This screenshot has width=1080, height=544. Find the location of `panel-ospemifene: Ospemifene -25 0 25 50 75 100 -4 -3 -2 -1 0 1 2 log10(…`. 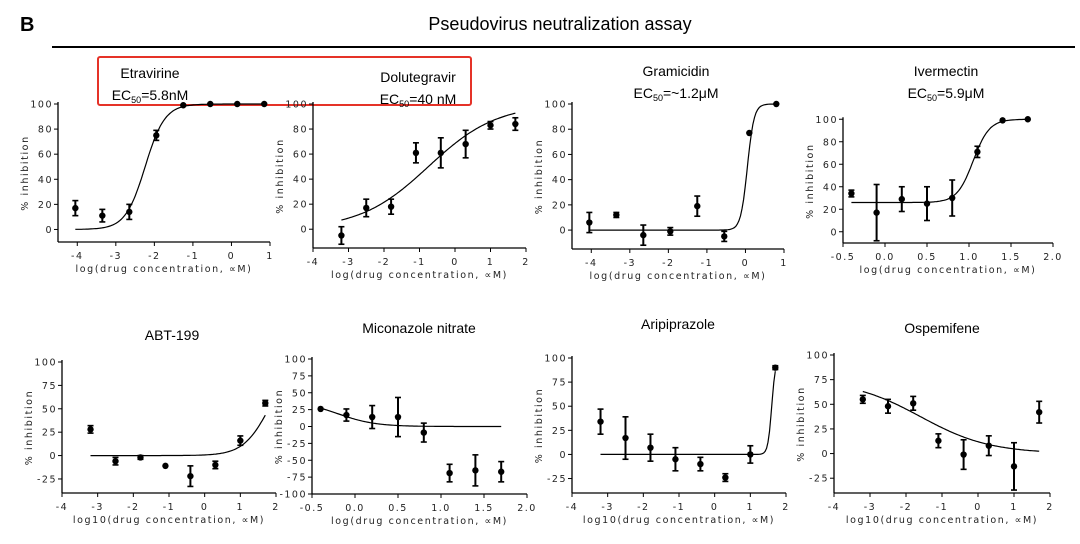

panel-ospemifene: Ospemifene -25 0 25 50 75 100 -4 -3 -2 -1 0 1 2 log10(… is located at coordinates (924, 423).